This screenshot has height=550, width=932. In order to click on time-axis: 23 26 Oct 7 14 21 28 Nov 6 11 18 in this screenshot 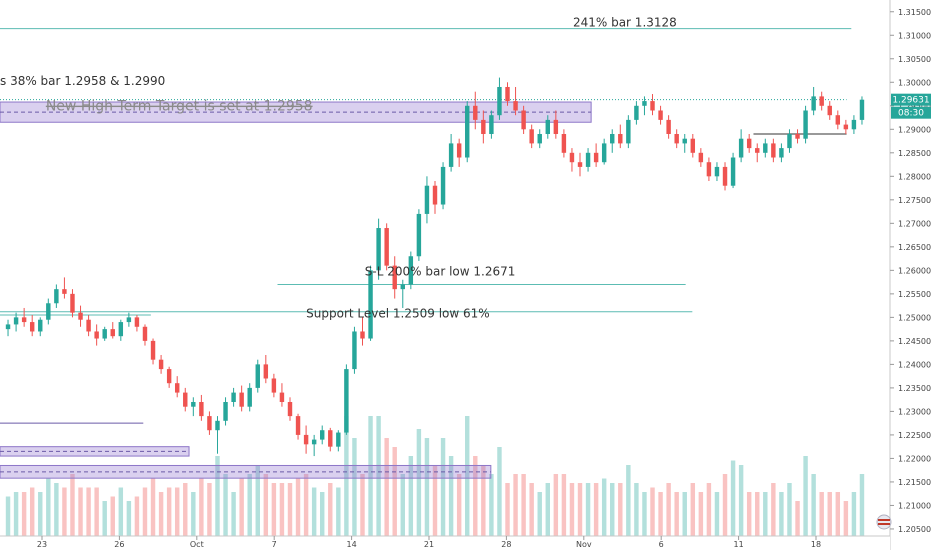, I will do `click(429, 542)`.